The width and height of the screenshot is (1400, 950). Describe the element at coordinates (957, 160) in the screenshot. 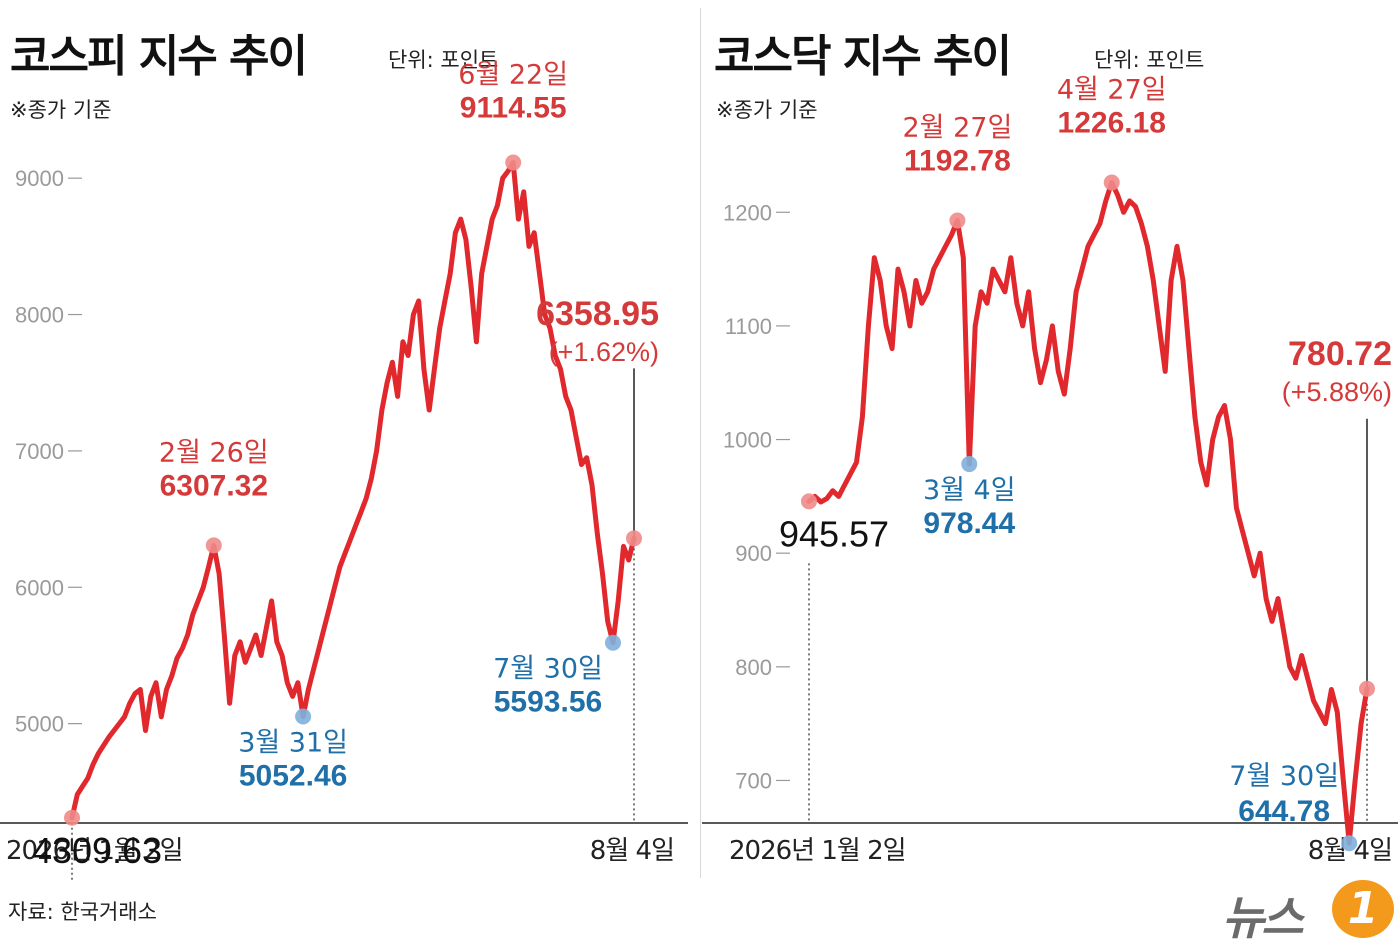

I see `annotation-value-label: 1192.78` at that location.